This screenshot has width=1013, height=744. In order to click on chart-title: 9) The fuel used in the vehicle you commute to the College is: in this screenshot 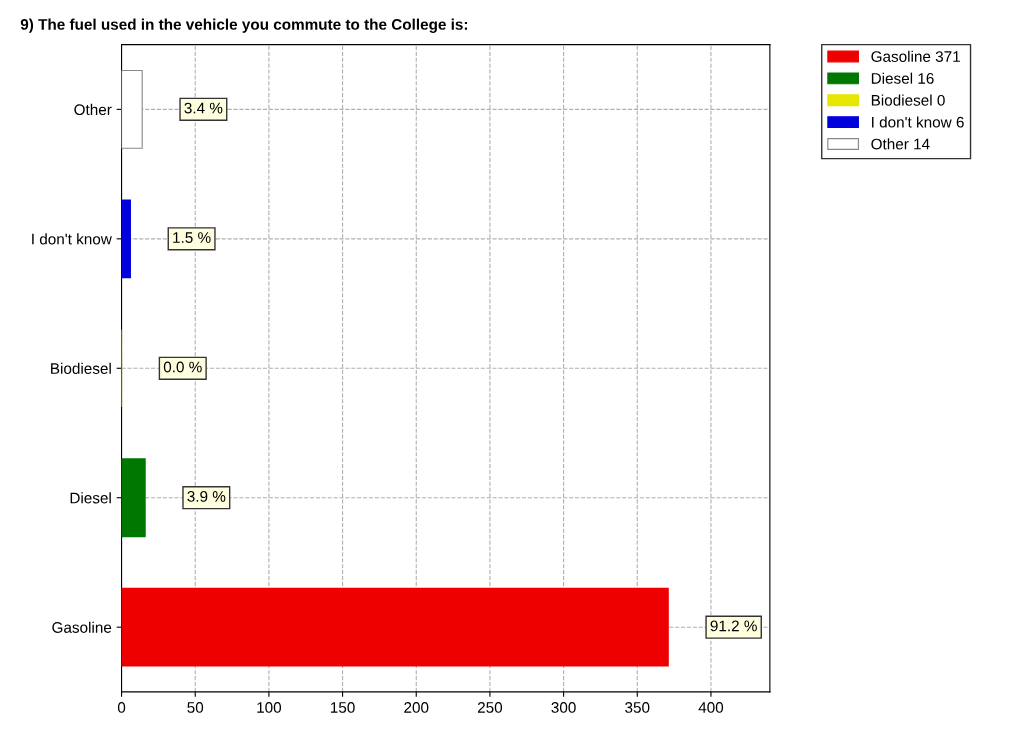, I will do `click(244, 25)`.